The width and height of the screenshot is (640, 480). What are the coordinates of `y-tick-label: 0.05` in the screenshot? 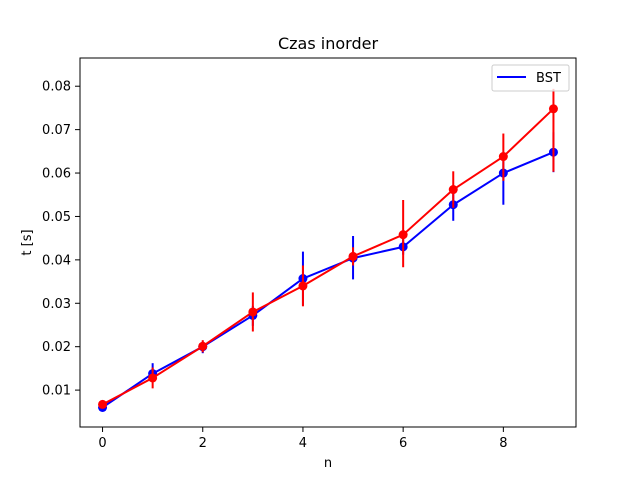 It's located at (56, 217).